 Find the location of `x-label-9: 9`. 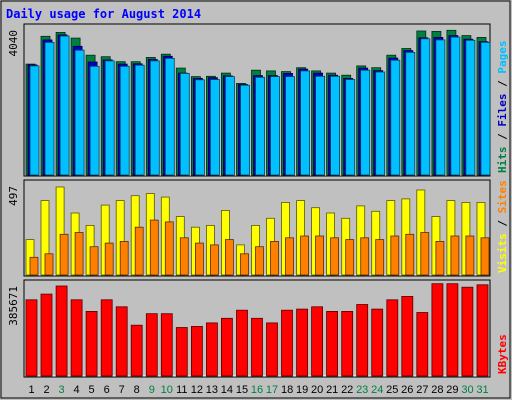

x-label-9: 9 is located at coordinates (152, 390).